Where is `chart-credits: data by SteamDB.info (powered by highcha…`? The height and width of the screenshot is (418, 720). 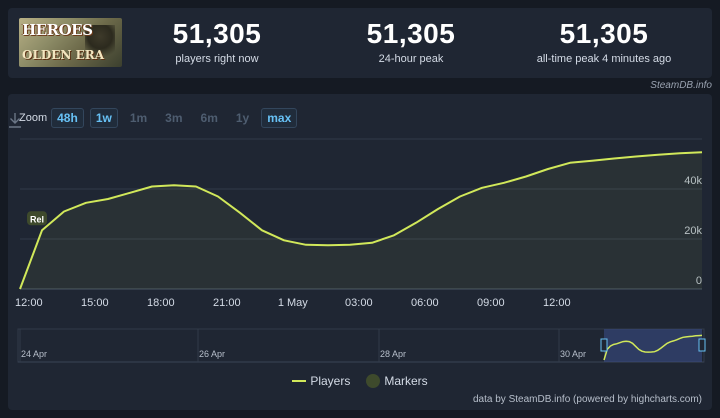 chart-credits: data by SteamDB.info (powered by highcha… is located at coordinates (587, 399).